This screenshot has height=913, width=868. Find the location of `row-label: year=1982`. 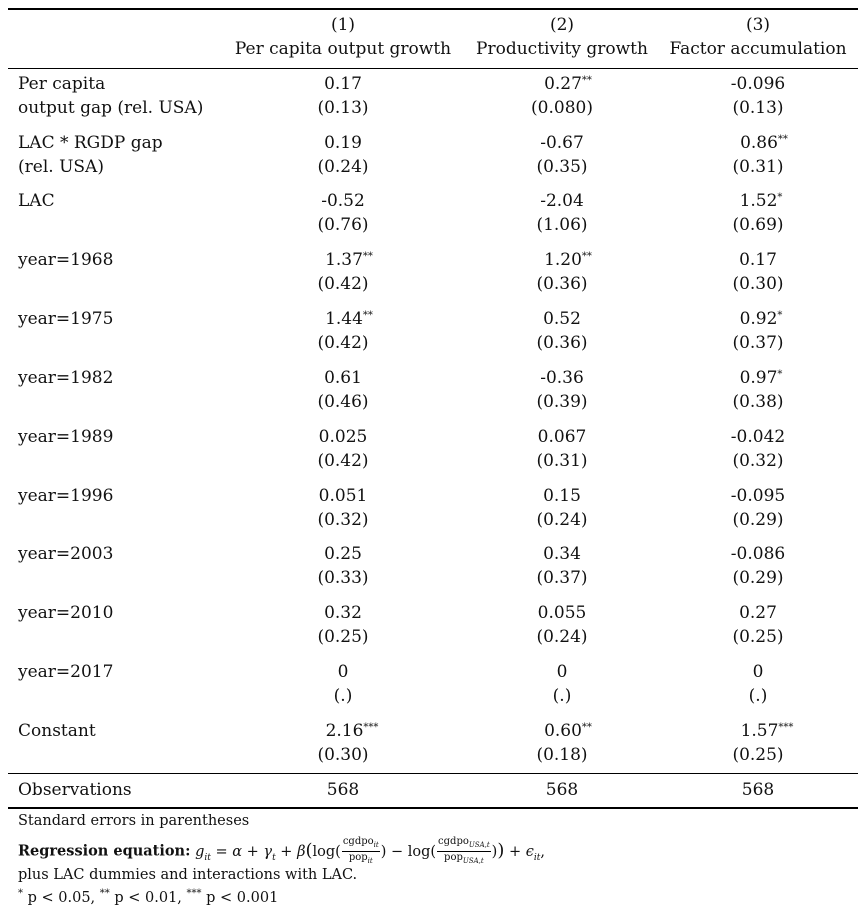

row-label: year=1982 is located at coordinates (66, 378).